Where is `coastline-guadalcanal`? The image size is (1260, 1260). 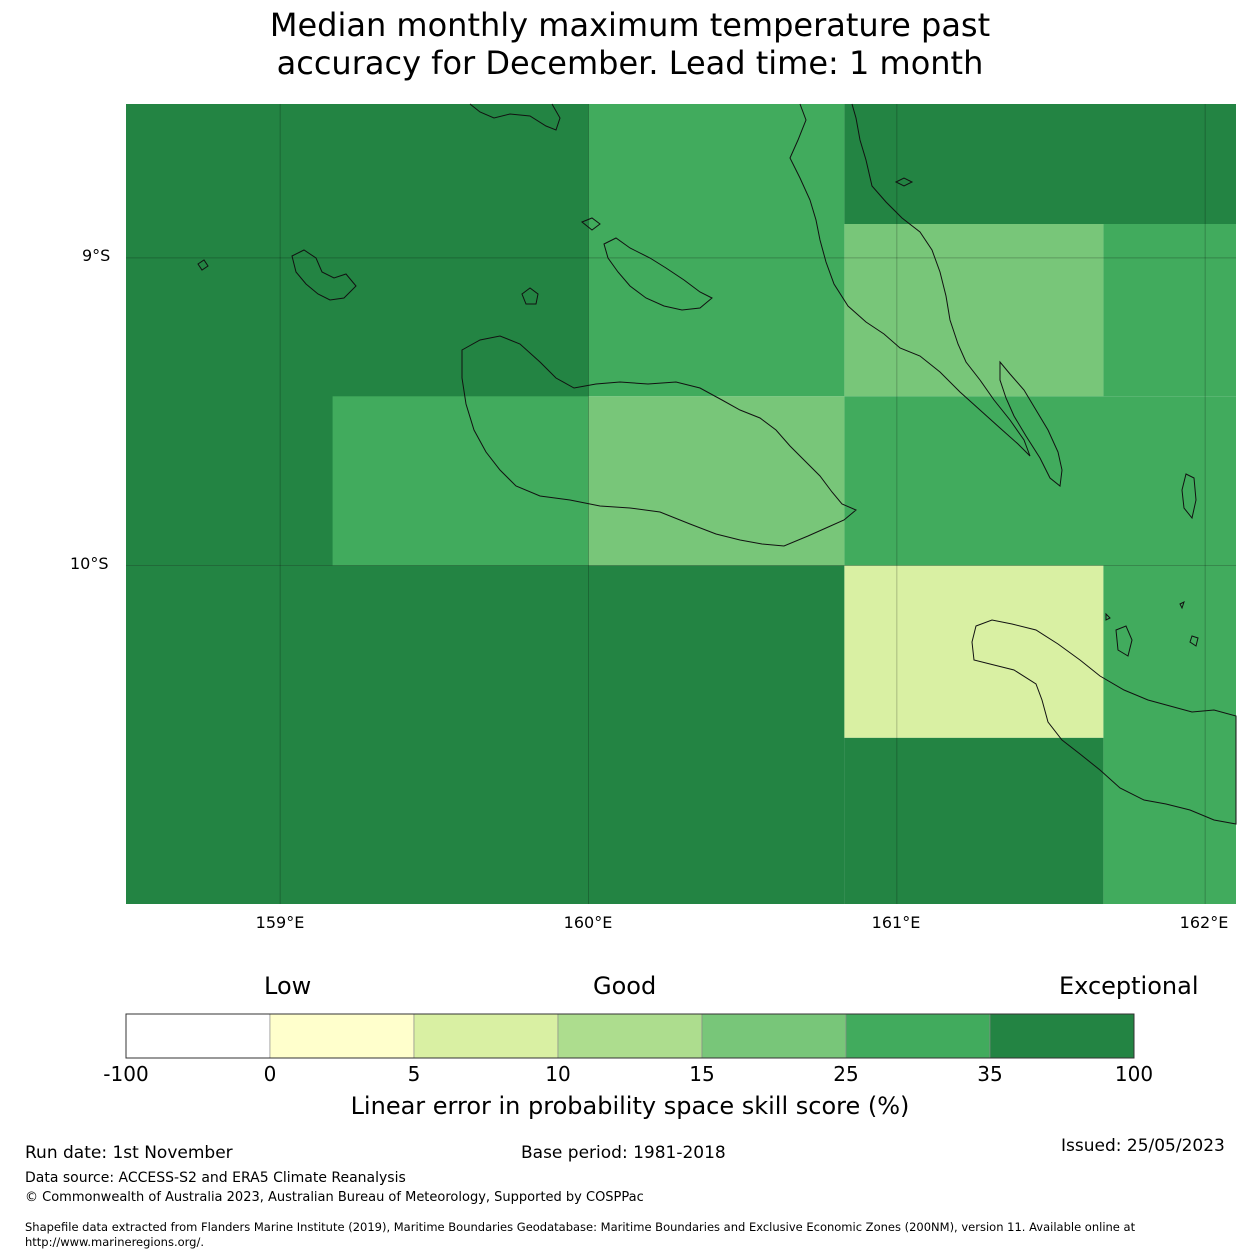 coastline-guadalcanal is located at coordinates (659, 441).